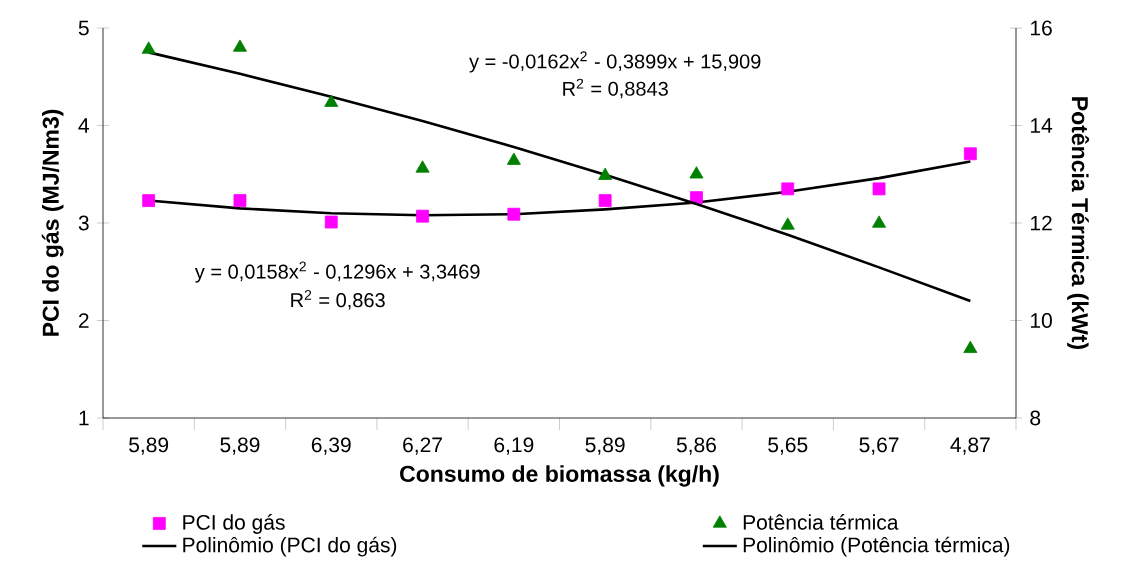 Image resolution: width=1131 pixels, height=571 pixels. What do you see at coordinates (84, 418) in the screenshot?
I see `y-tick-label: 1` at bounding box center [84, 418].